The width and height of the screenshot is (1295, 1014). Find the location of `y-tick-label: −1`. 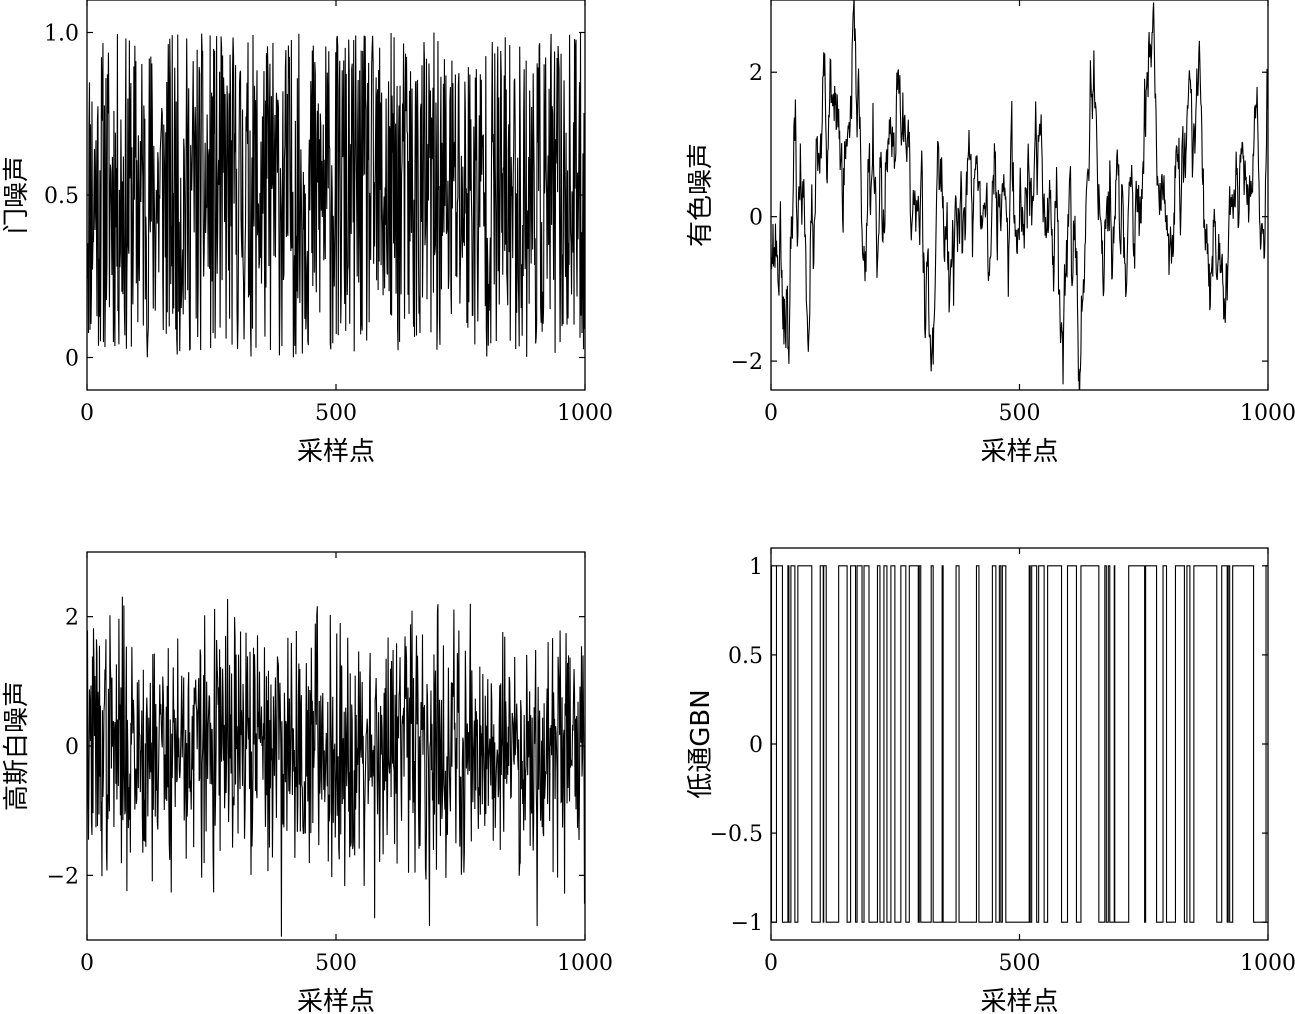

y-tick-label: −1 is located at coordinates (747, 923).